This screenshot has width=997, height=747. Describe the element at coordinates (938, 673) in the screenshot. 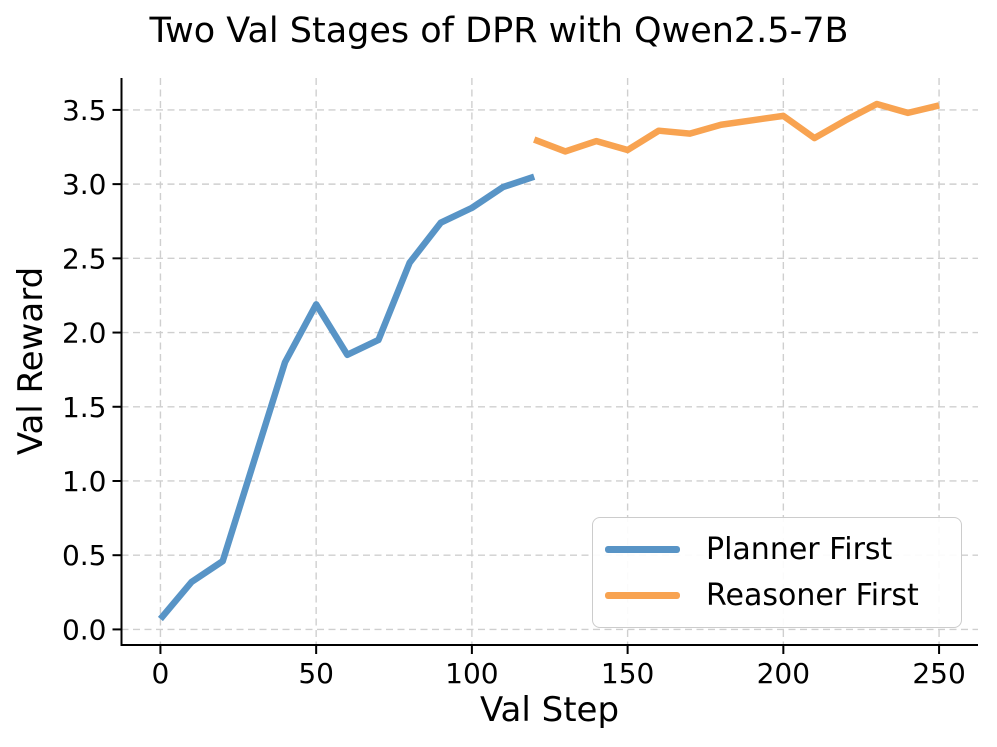

I see `x-tick-label: 250` at that location.